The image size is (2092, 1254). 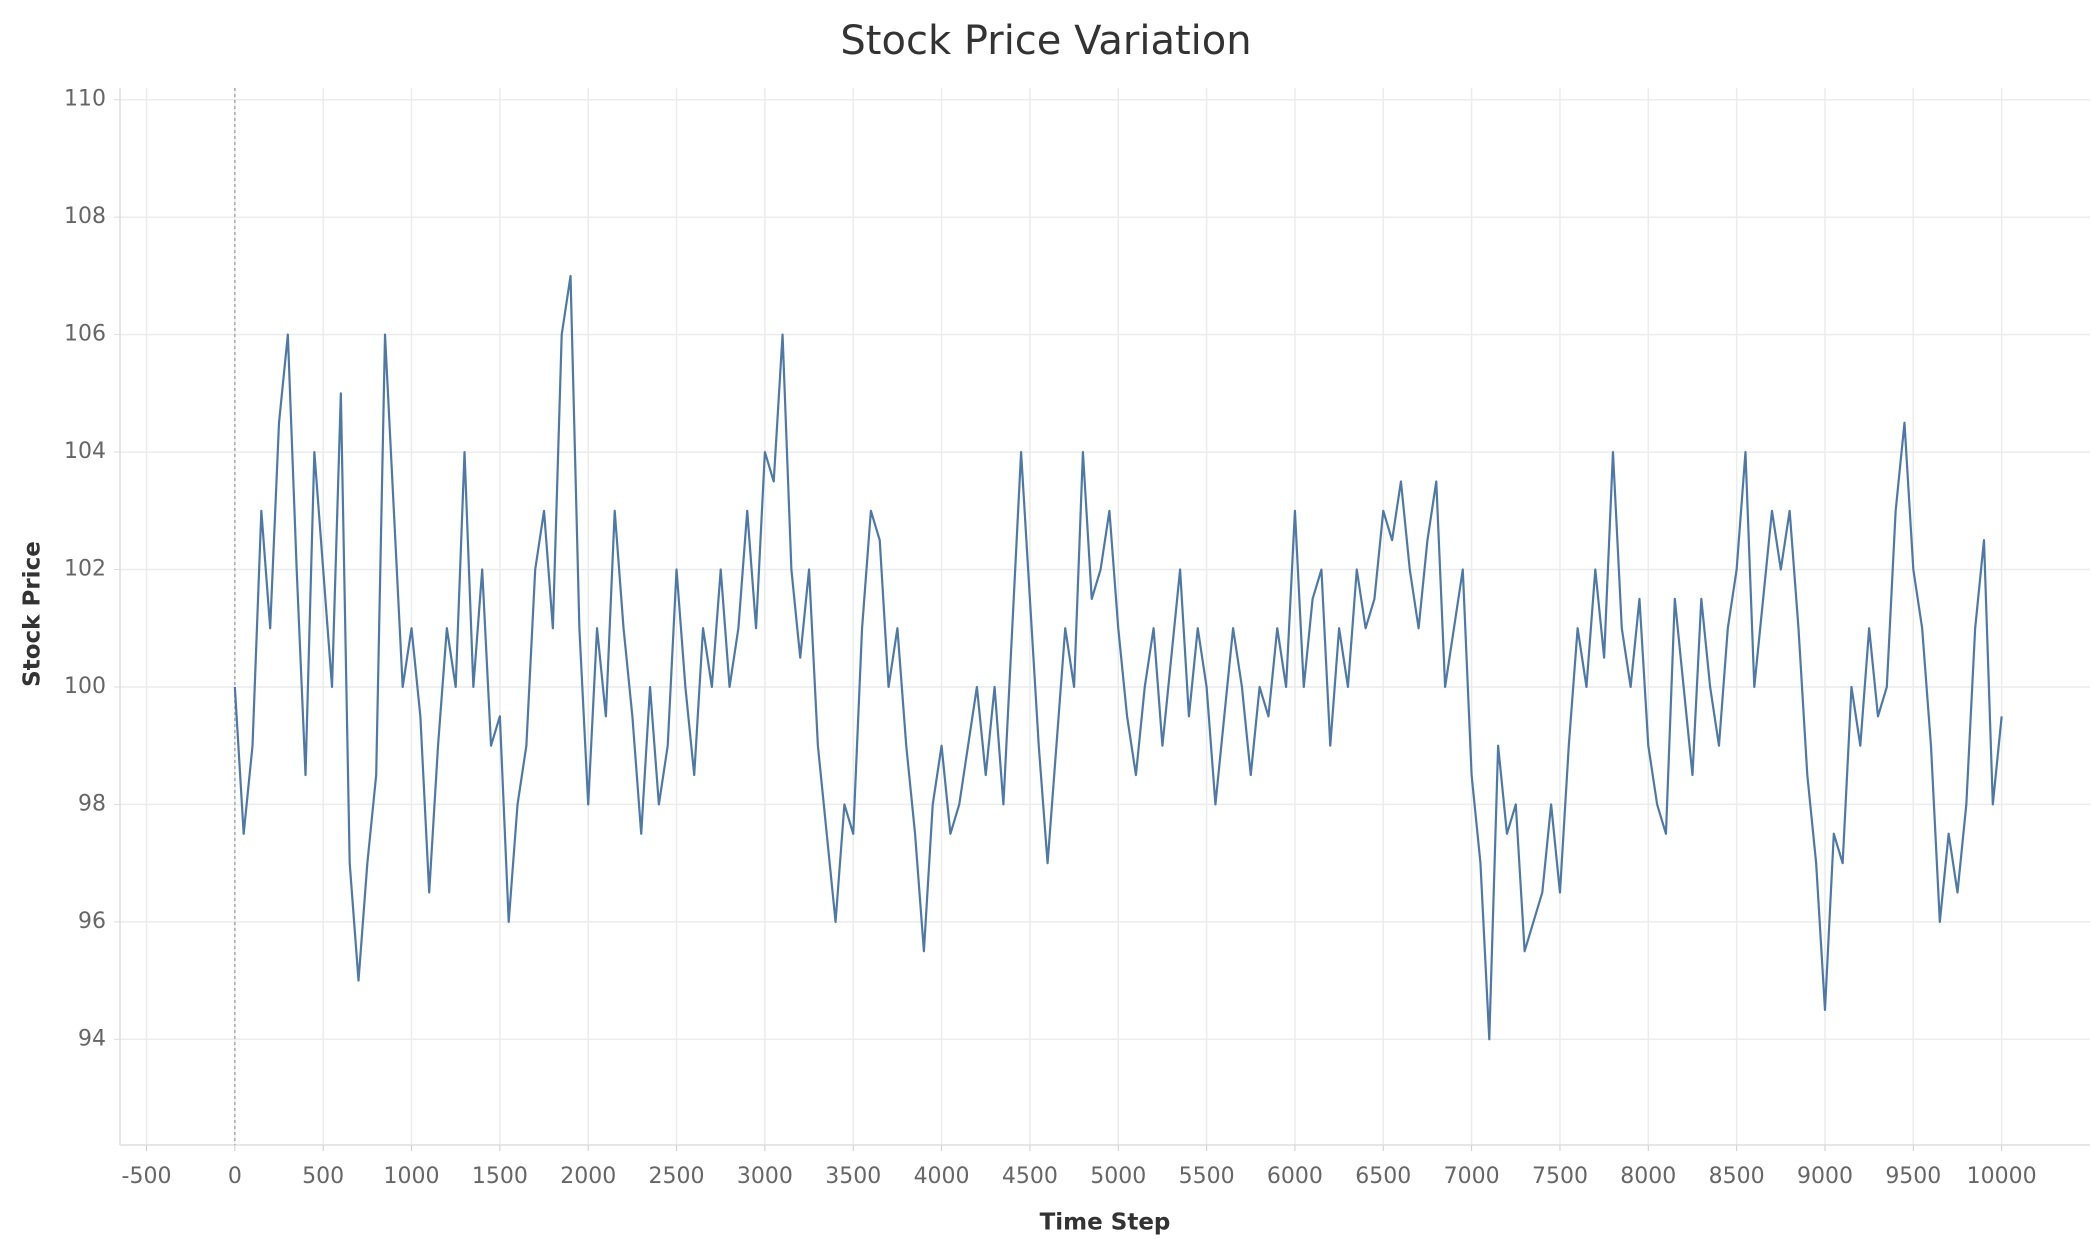 I want to click on x-tick-label: 6000, so click(x=1295, y=1176).